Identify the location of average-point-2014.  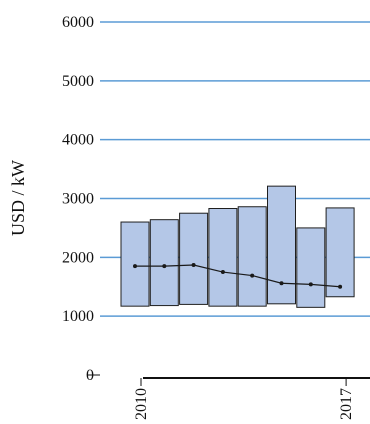
(252, 275).